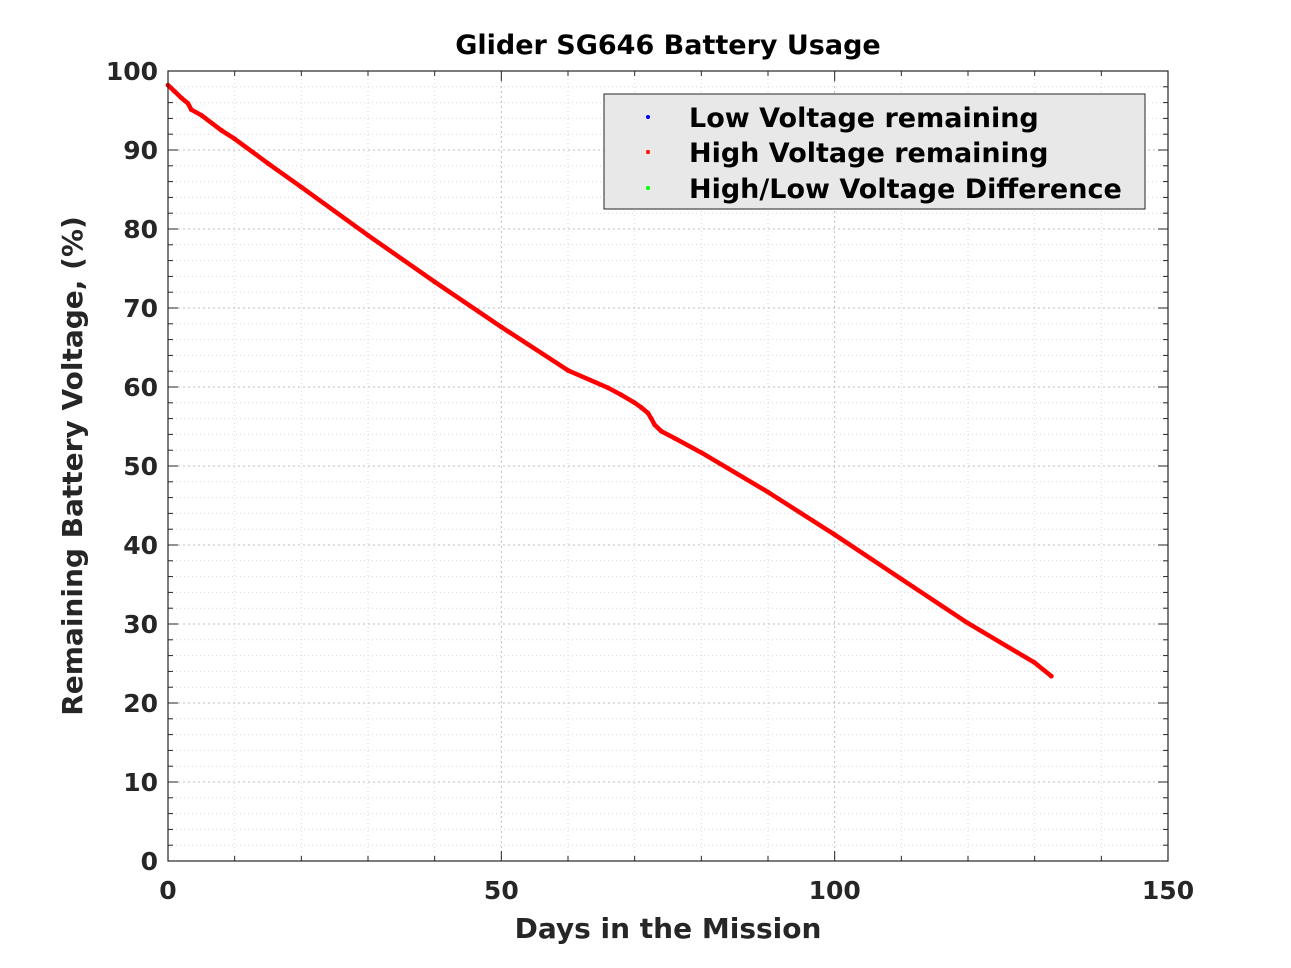  I want to click on y-tick-label: 80, so click(140, 229).